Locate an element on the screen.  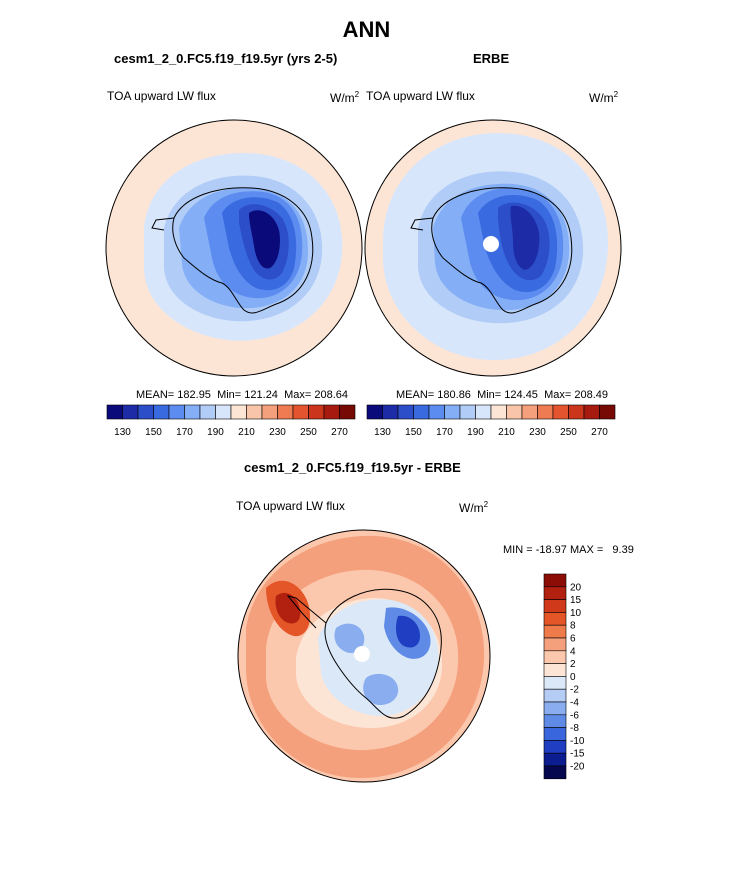
panel1-colorbar-tick-label: 190 is located at coordinates (215, 432).